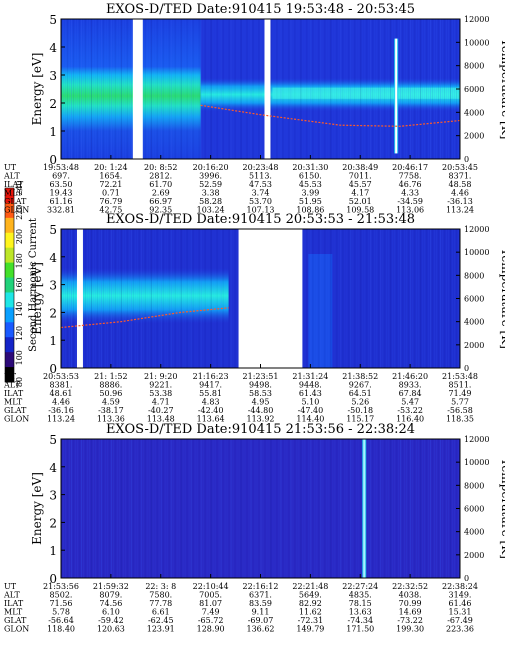 The image size is (505, 653). What do you see at coordinates (260, 385) in the screenshot?
I see `orbit-cell: 9498.` at bounding box center [260, 385].